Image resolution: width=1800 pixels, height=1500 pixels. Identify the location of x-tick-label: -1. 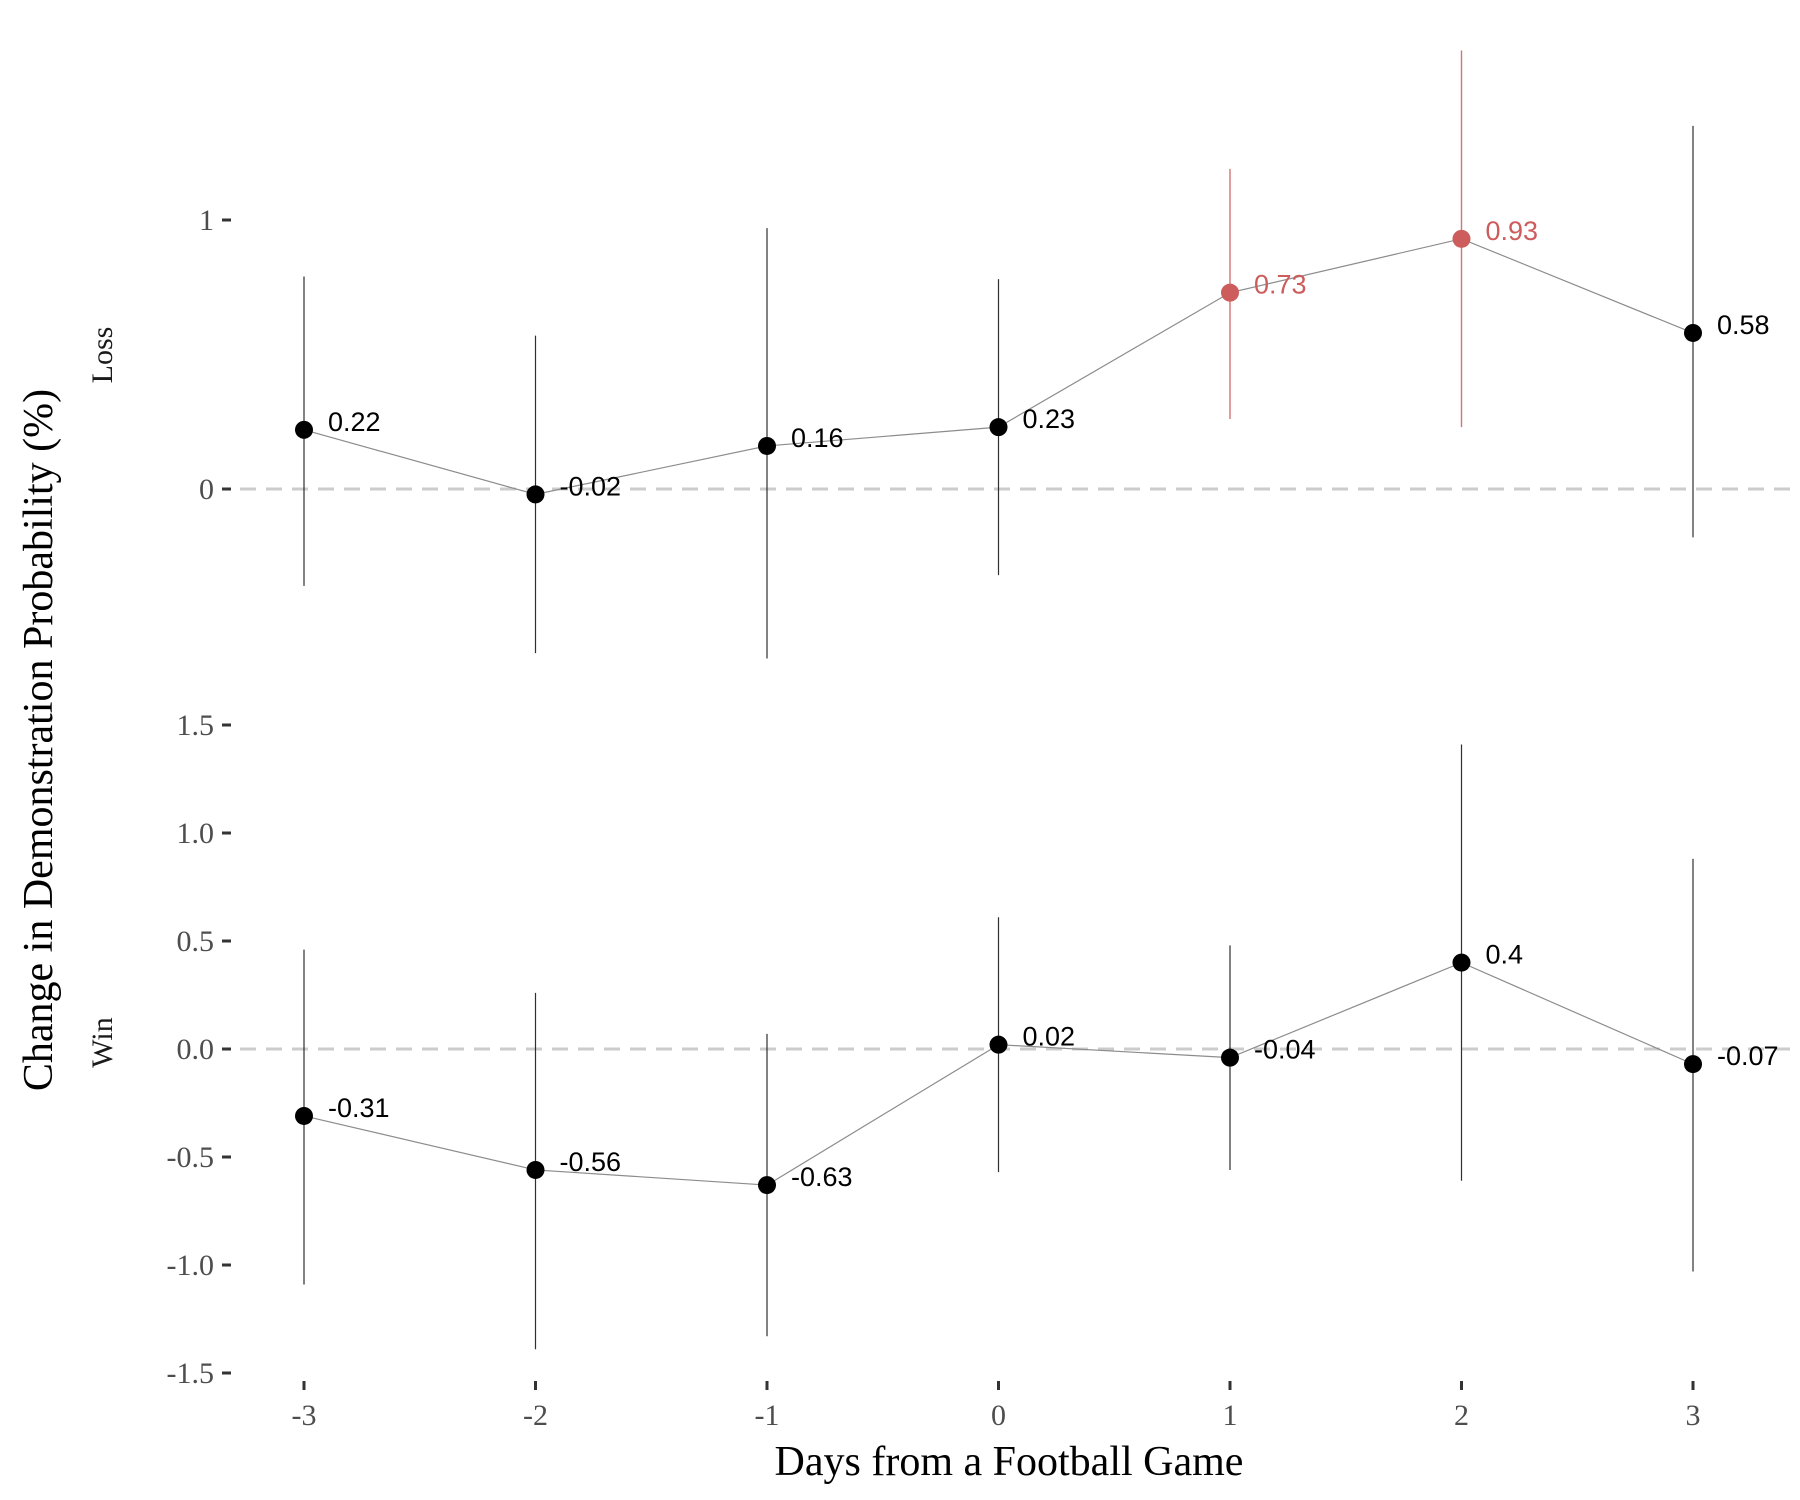
(767, 1415).